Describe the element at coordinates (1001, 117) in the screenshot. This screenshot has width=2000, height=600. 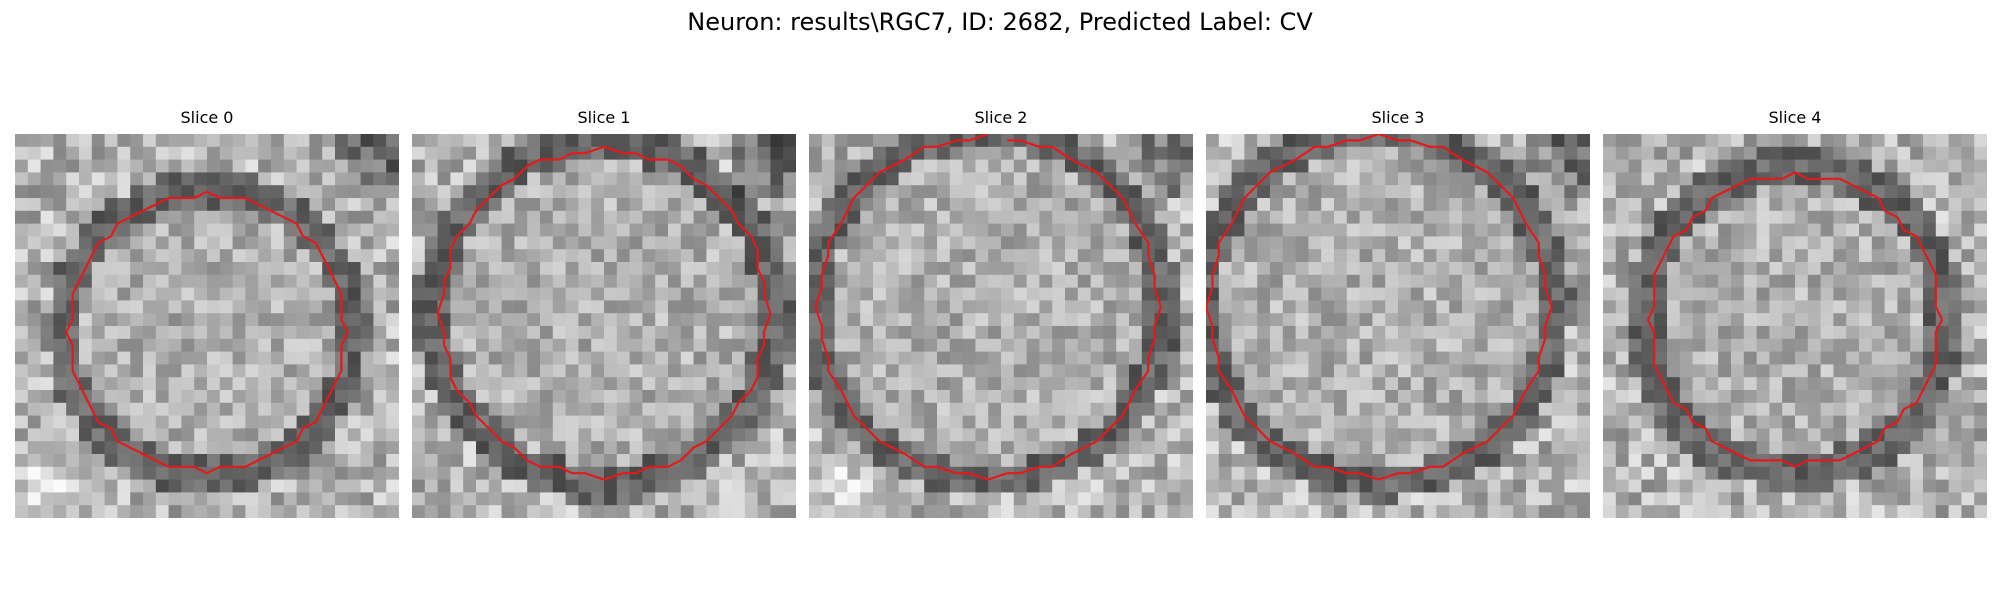
I see `slice-title-2: Slice 2` at that location.